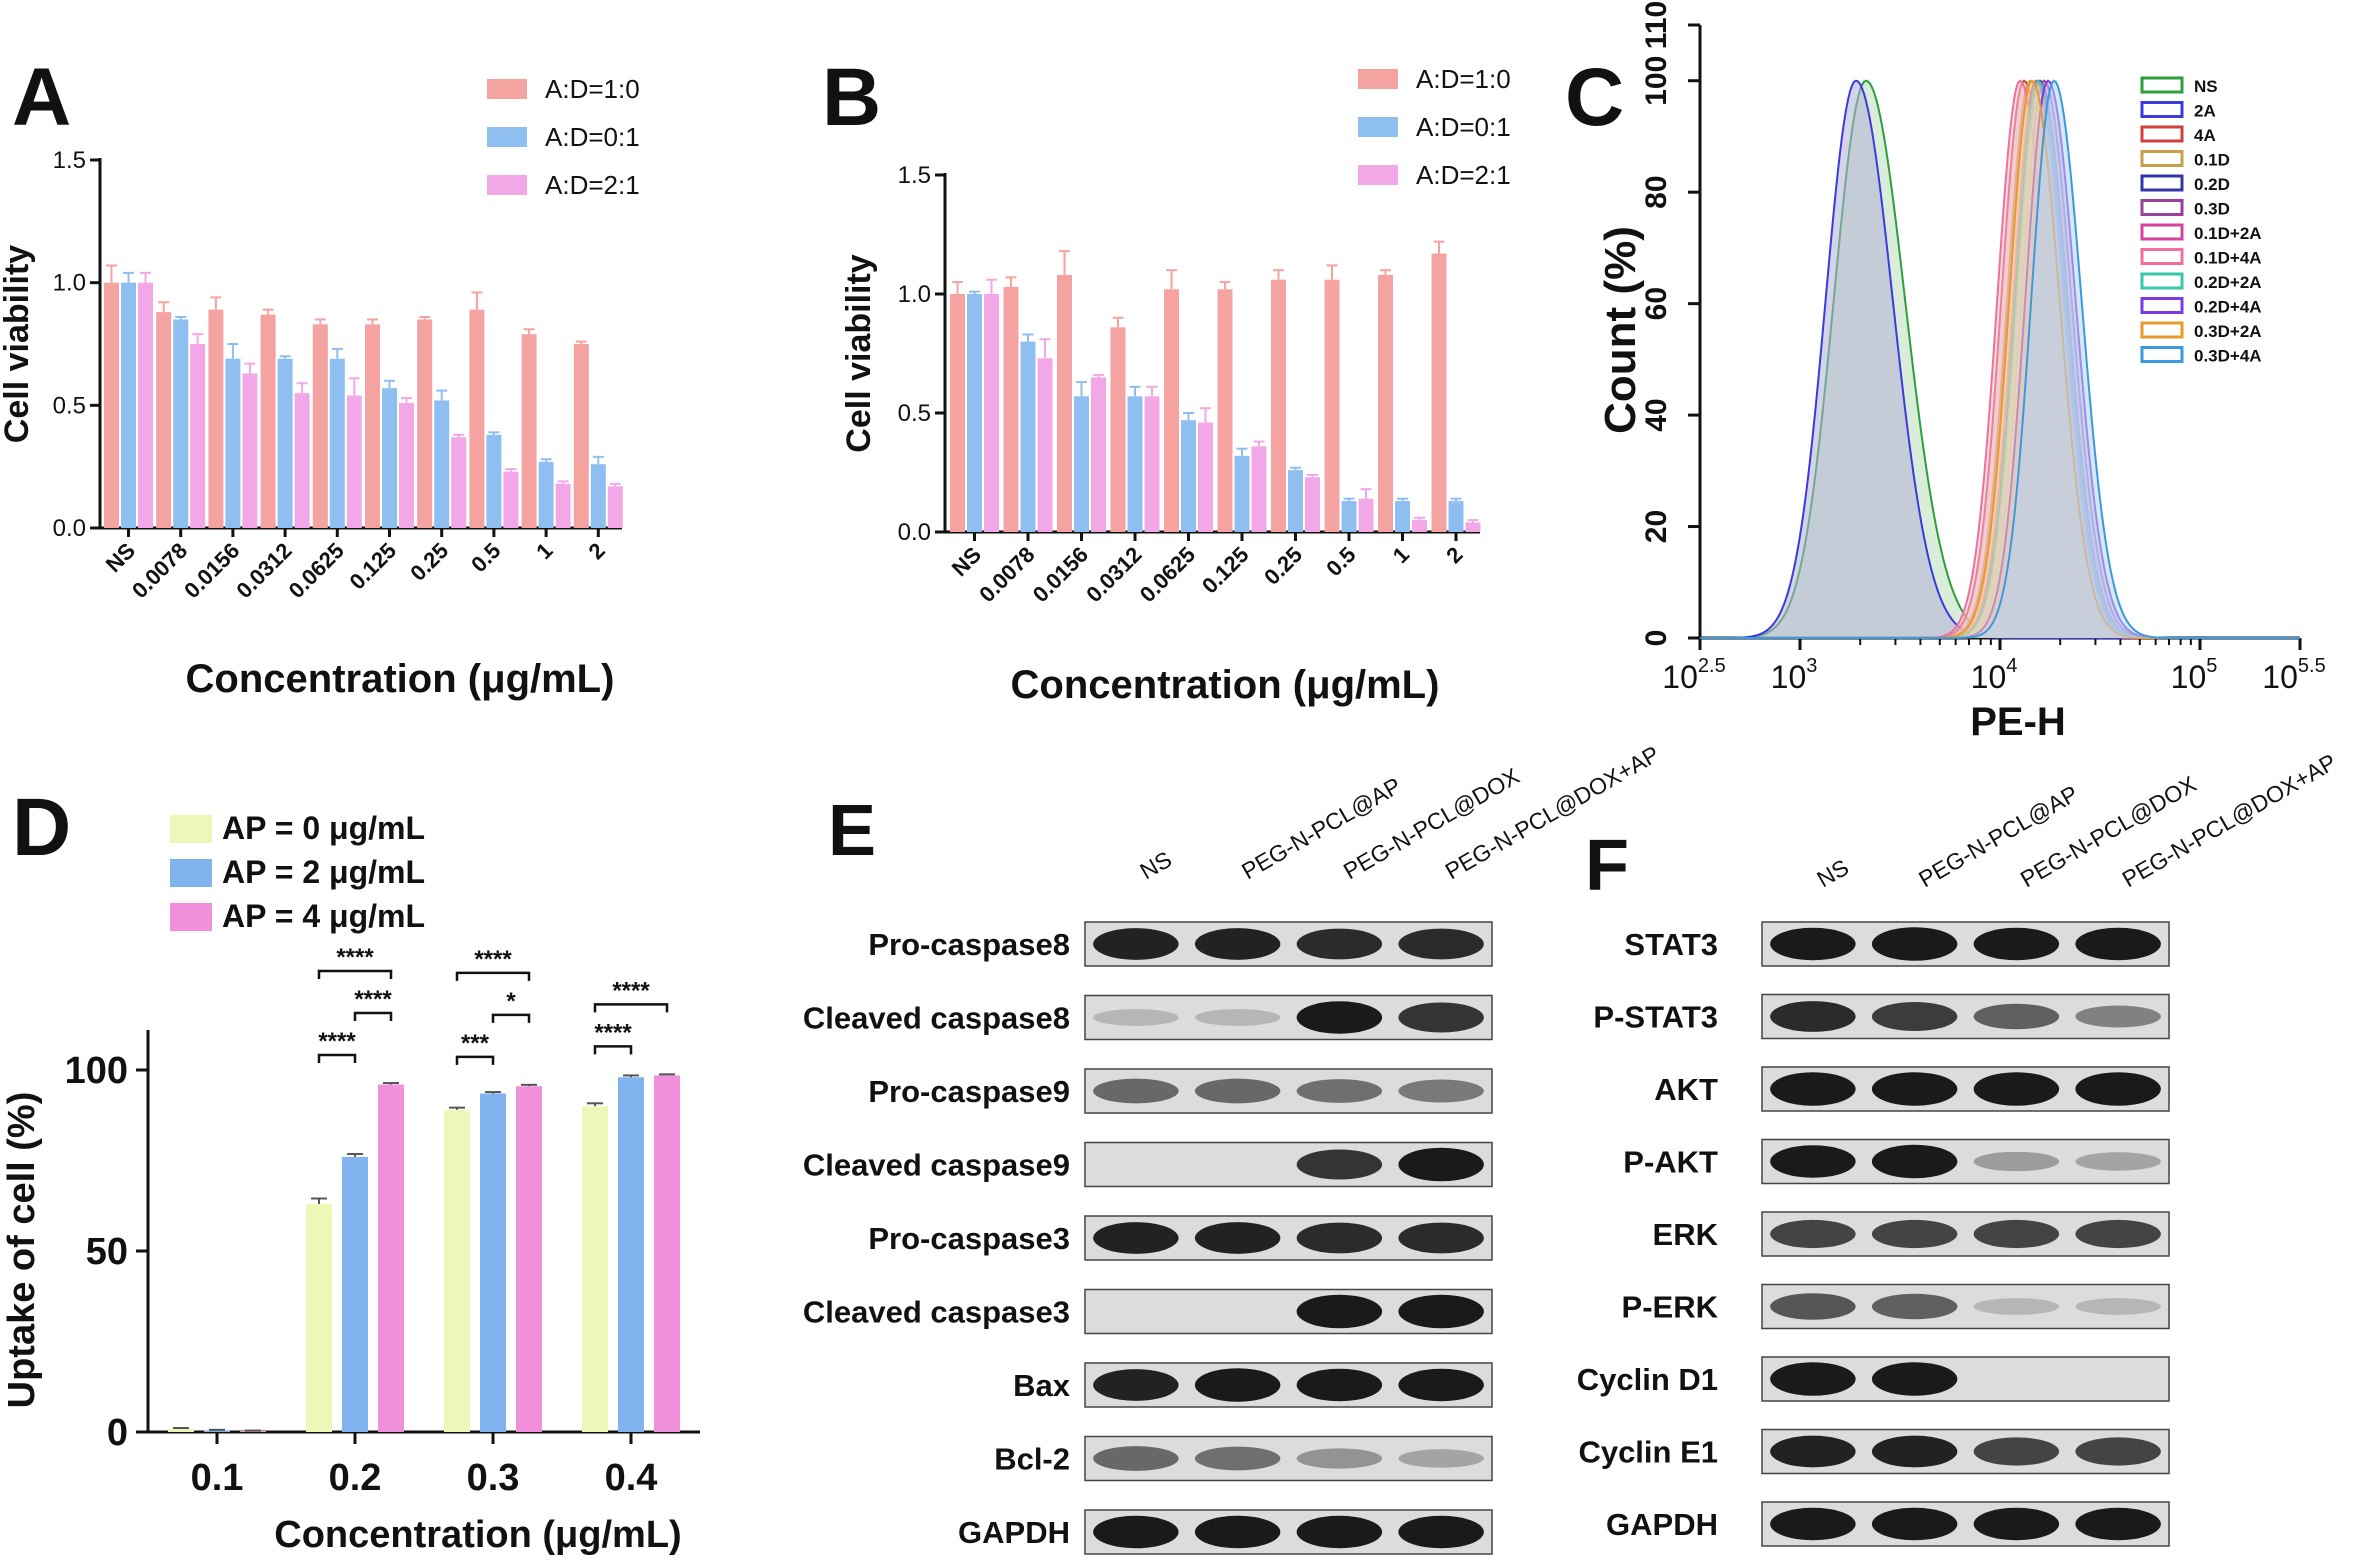 This screenshot has height=1563, width=2362. I want to click on x-tick-label: 0.5, so click(1340, 561).